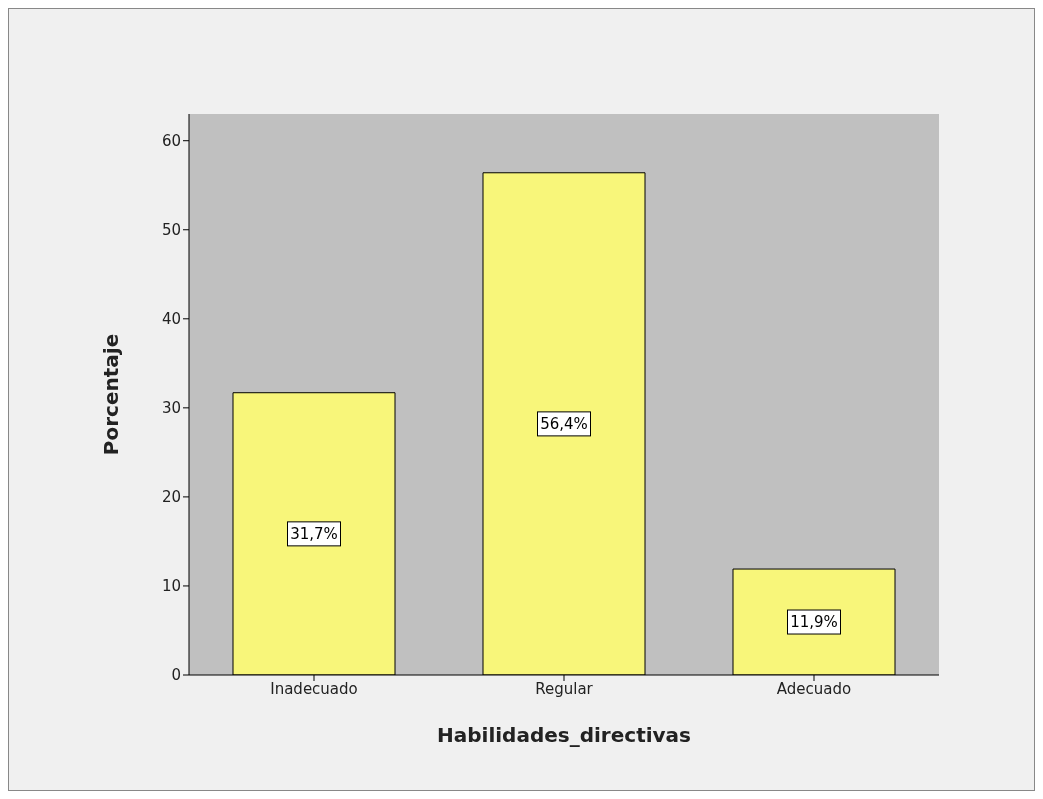 The height and width of the screenshot is (799, 1043). Describe the element at coordinates (171, 497) in the screenshot. I see `y-tick-label: 20` at that location.